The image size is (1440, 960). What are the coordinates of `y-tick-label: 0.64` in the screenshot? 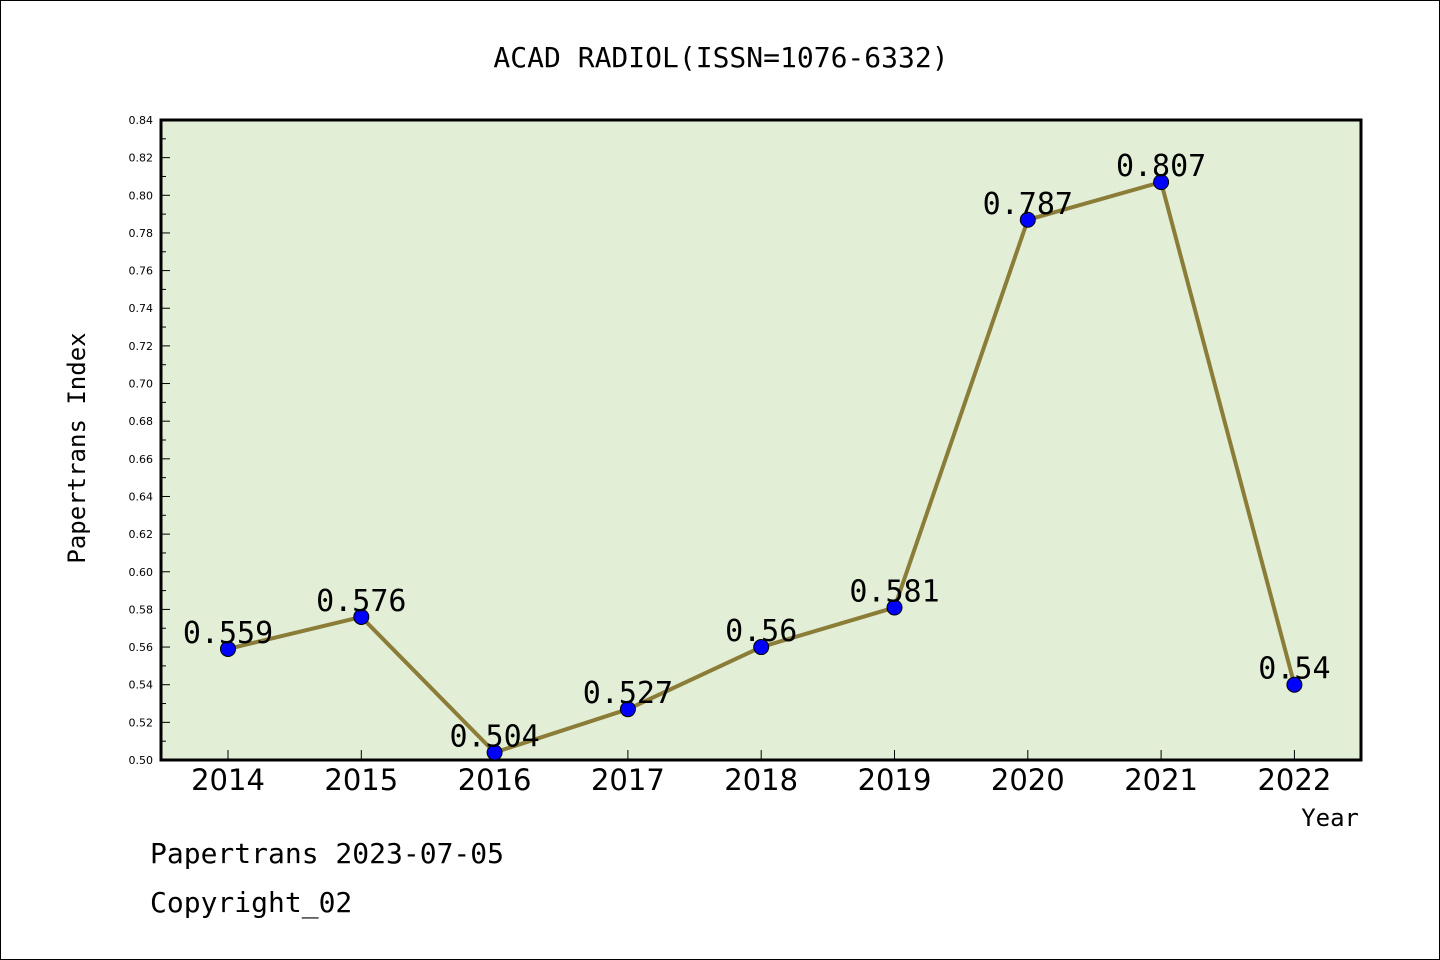 It's located at (141, 496).